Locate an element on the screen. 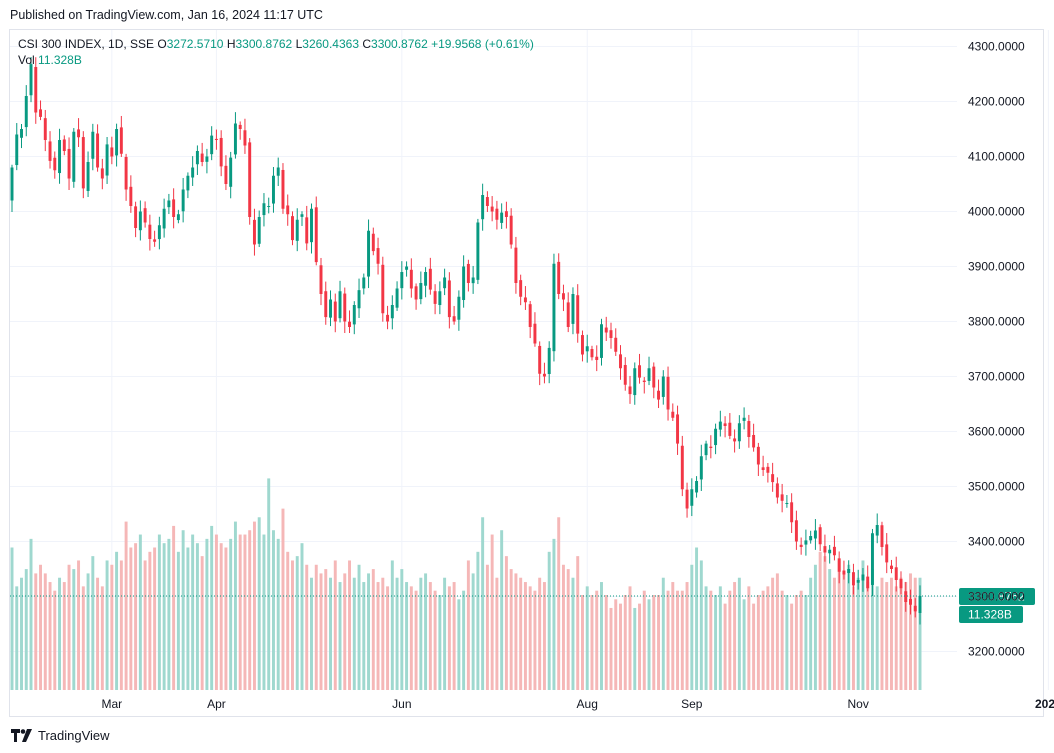 This screenshot has height=753, width=1054. last-volume-label: 11.328B is located at coordinates (990, 615).